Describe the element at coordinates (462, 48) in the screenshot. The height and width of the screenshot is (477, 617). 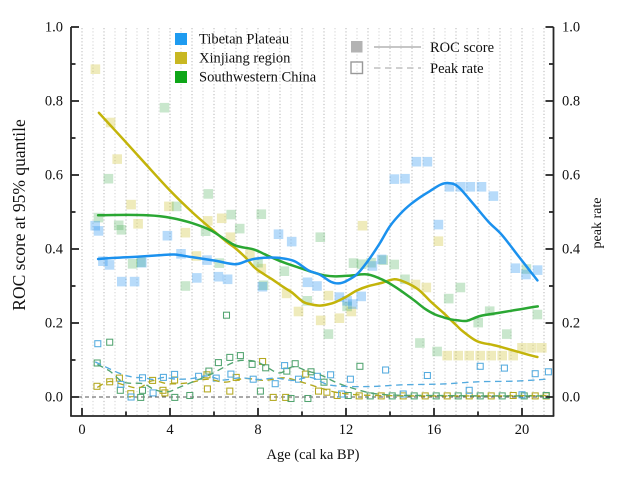
I see `svg-text: ROC score` at that location.